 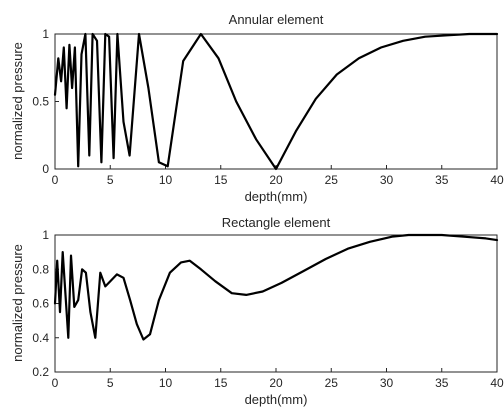 What do you see at coordinates (276, 399) in the screenshot?
I see `rectangle-x-axis-label: depth(mm)` at bounding box center [276, 399].